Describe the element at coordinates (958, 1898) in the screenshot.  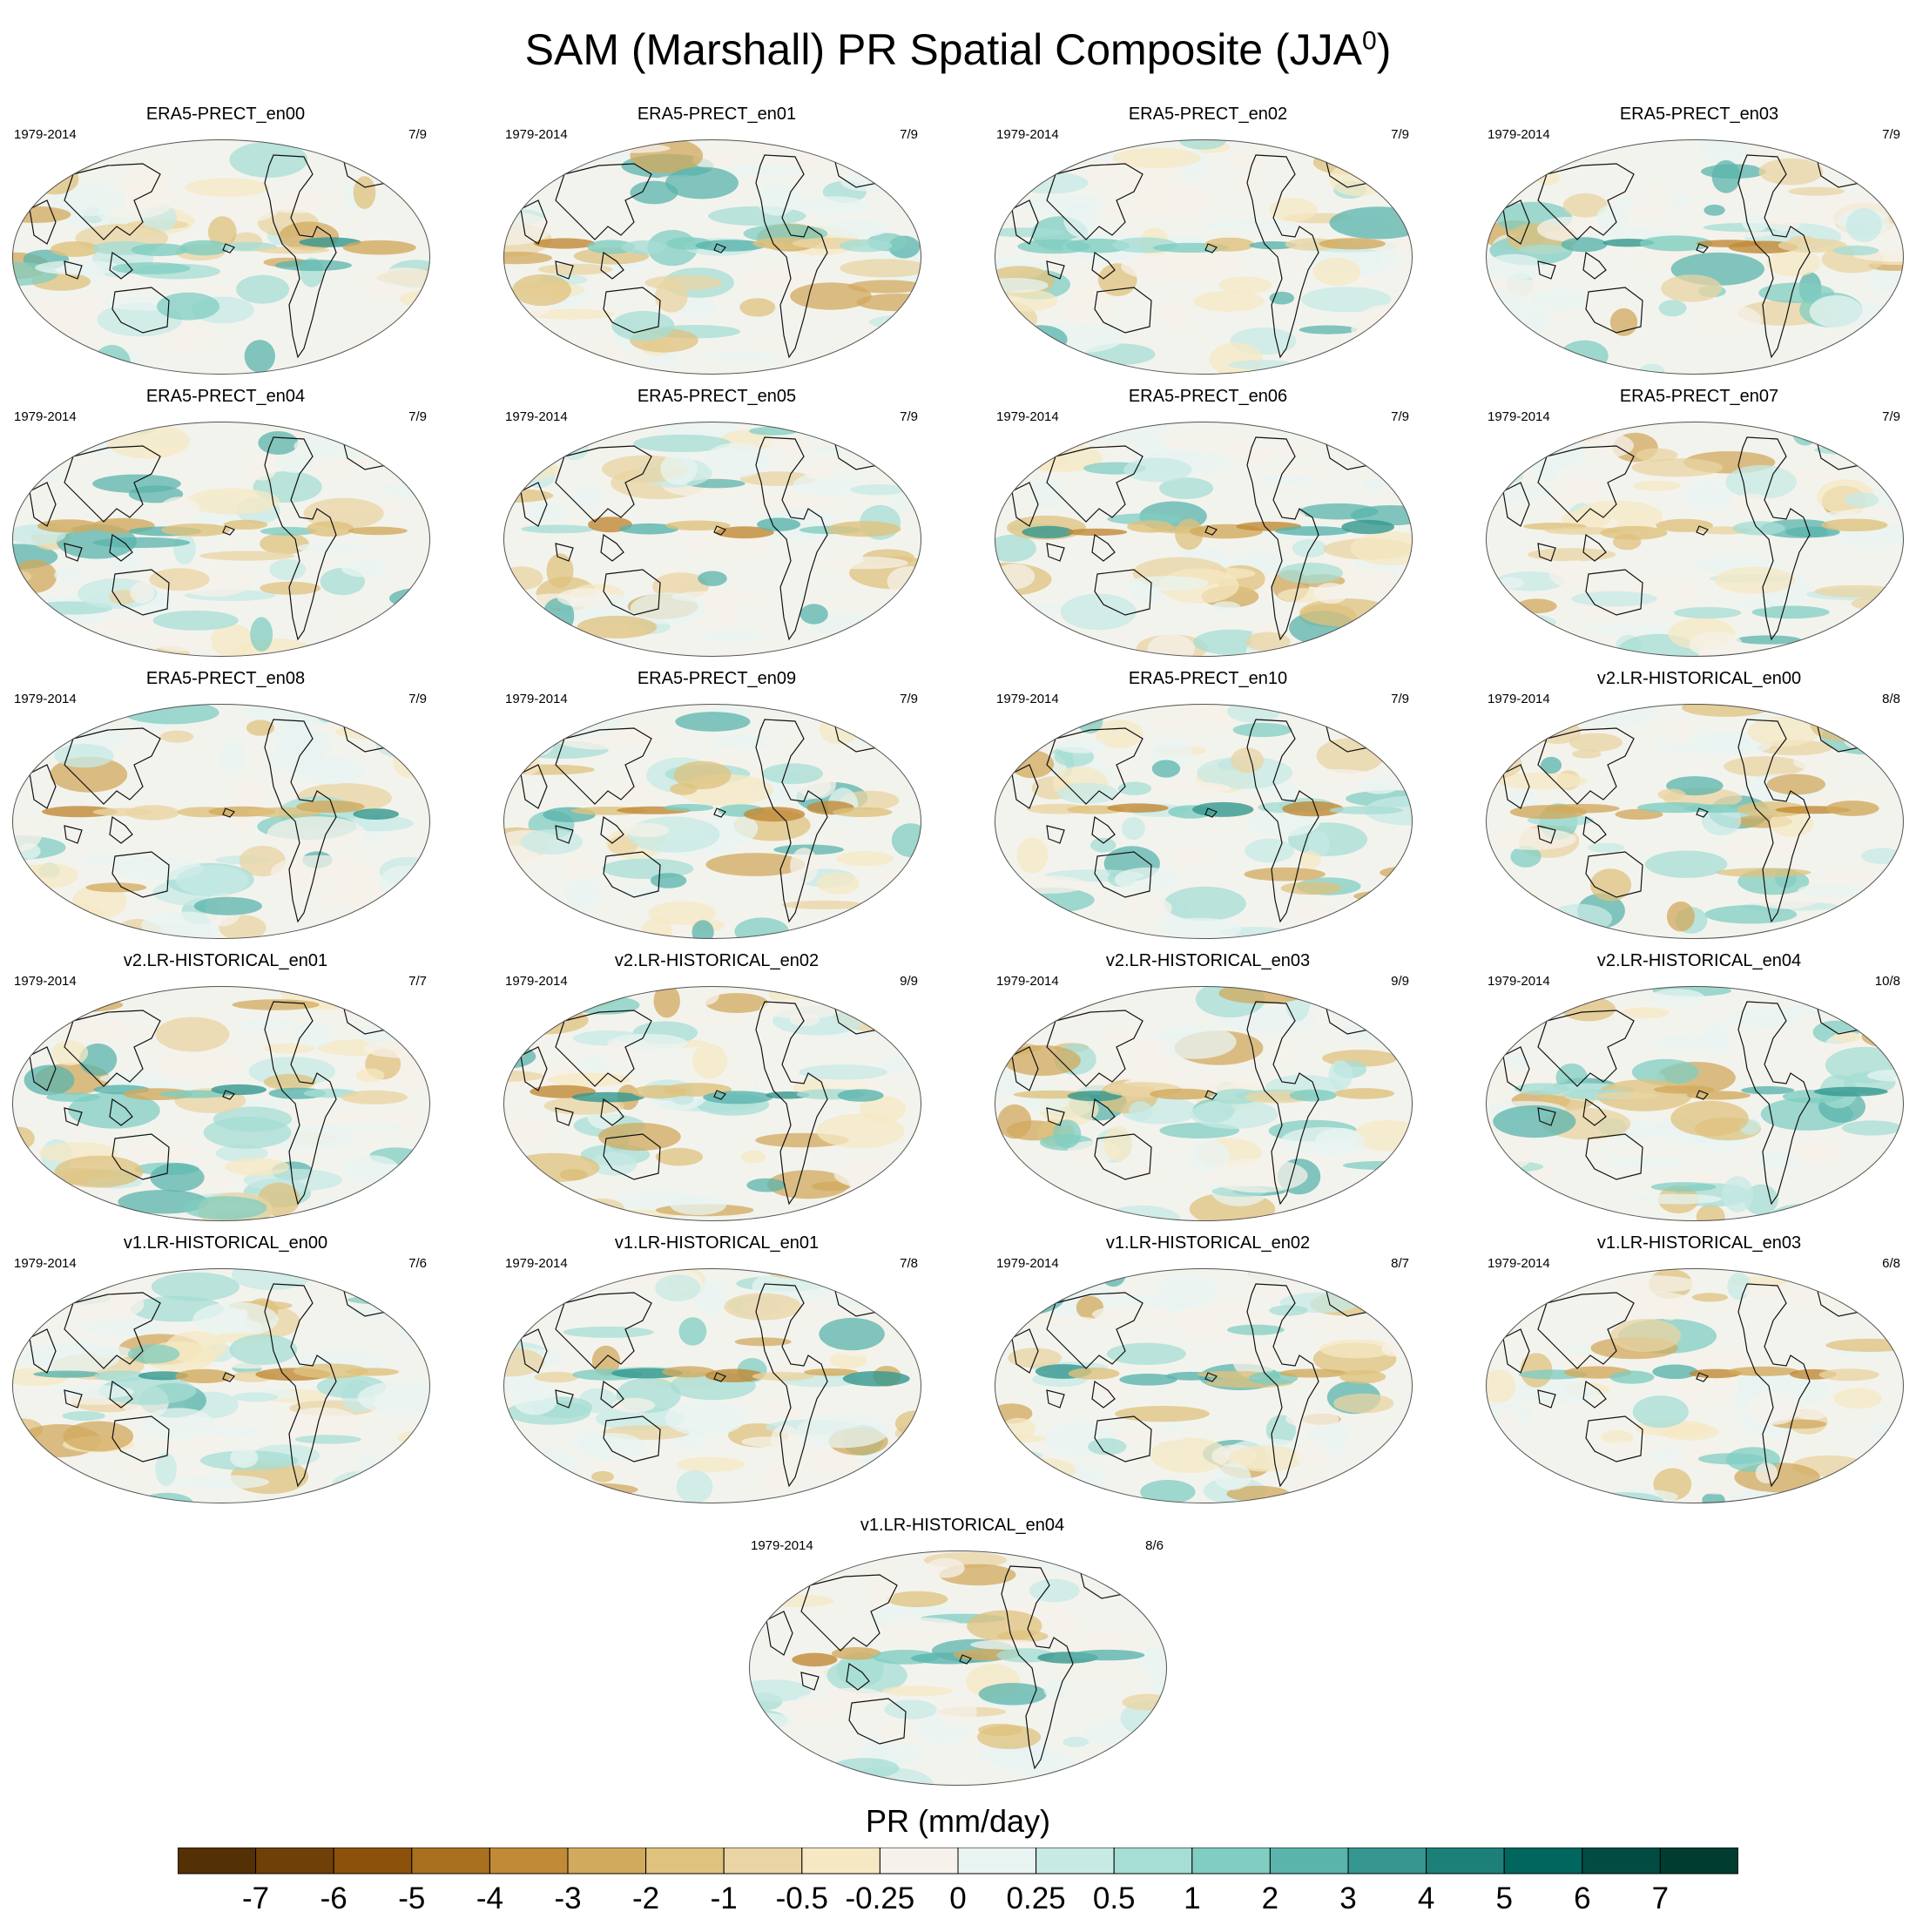
I see `colorbar-tick-label: 0` at that location.